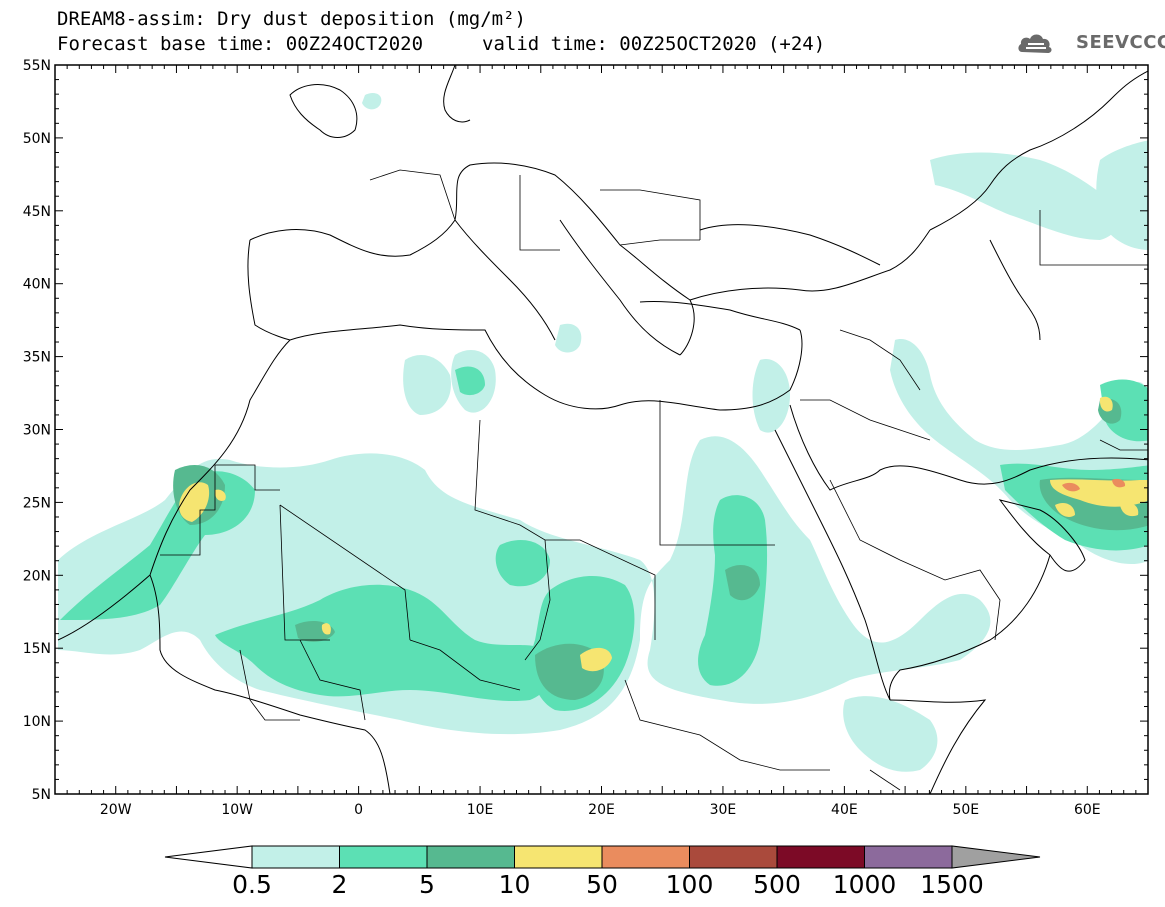 This screenshot has height=907, width=1165. What do you see at coordinates (37, 503) in the screenshot?
I see `lat-label: 25N` at bounding box center [37, 503].